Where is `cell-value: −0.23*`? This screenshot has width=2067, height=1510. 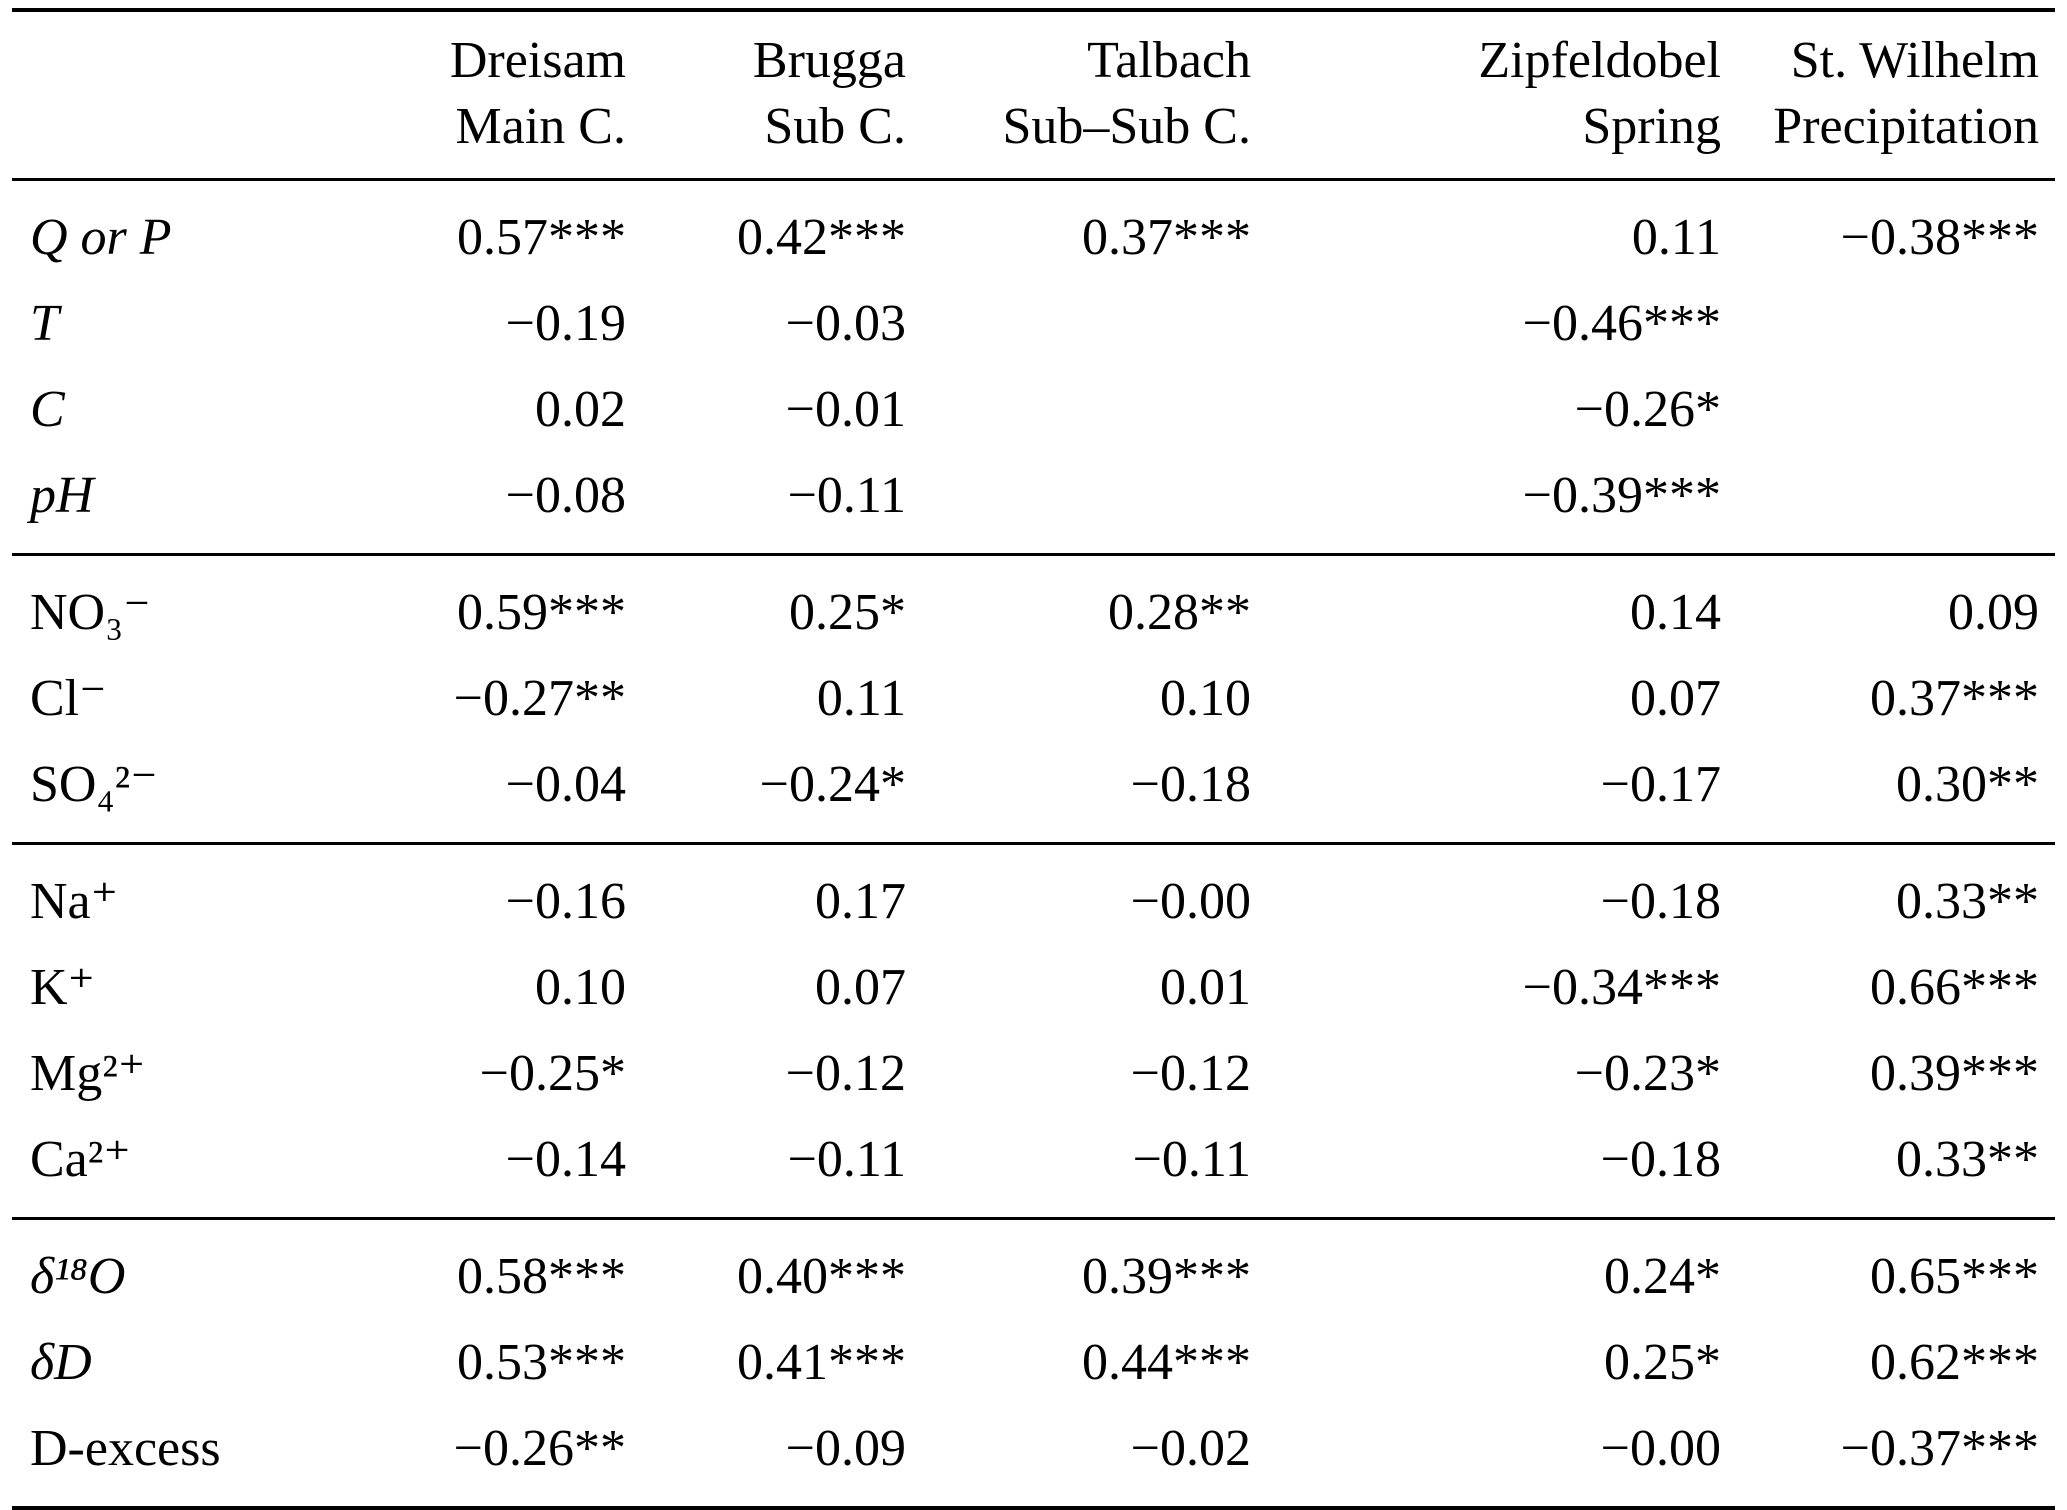 cell-value: −0.23* is located at coordinates (1647, 1073).